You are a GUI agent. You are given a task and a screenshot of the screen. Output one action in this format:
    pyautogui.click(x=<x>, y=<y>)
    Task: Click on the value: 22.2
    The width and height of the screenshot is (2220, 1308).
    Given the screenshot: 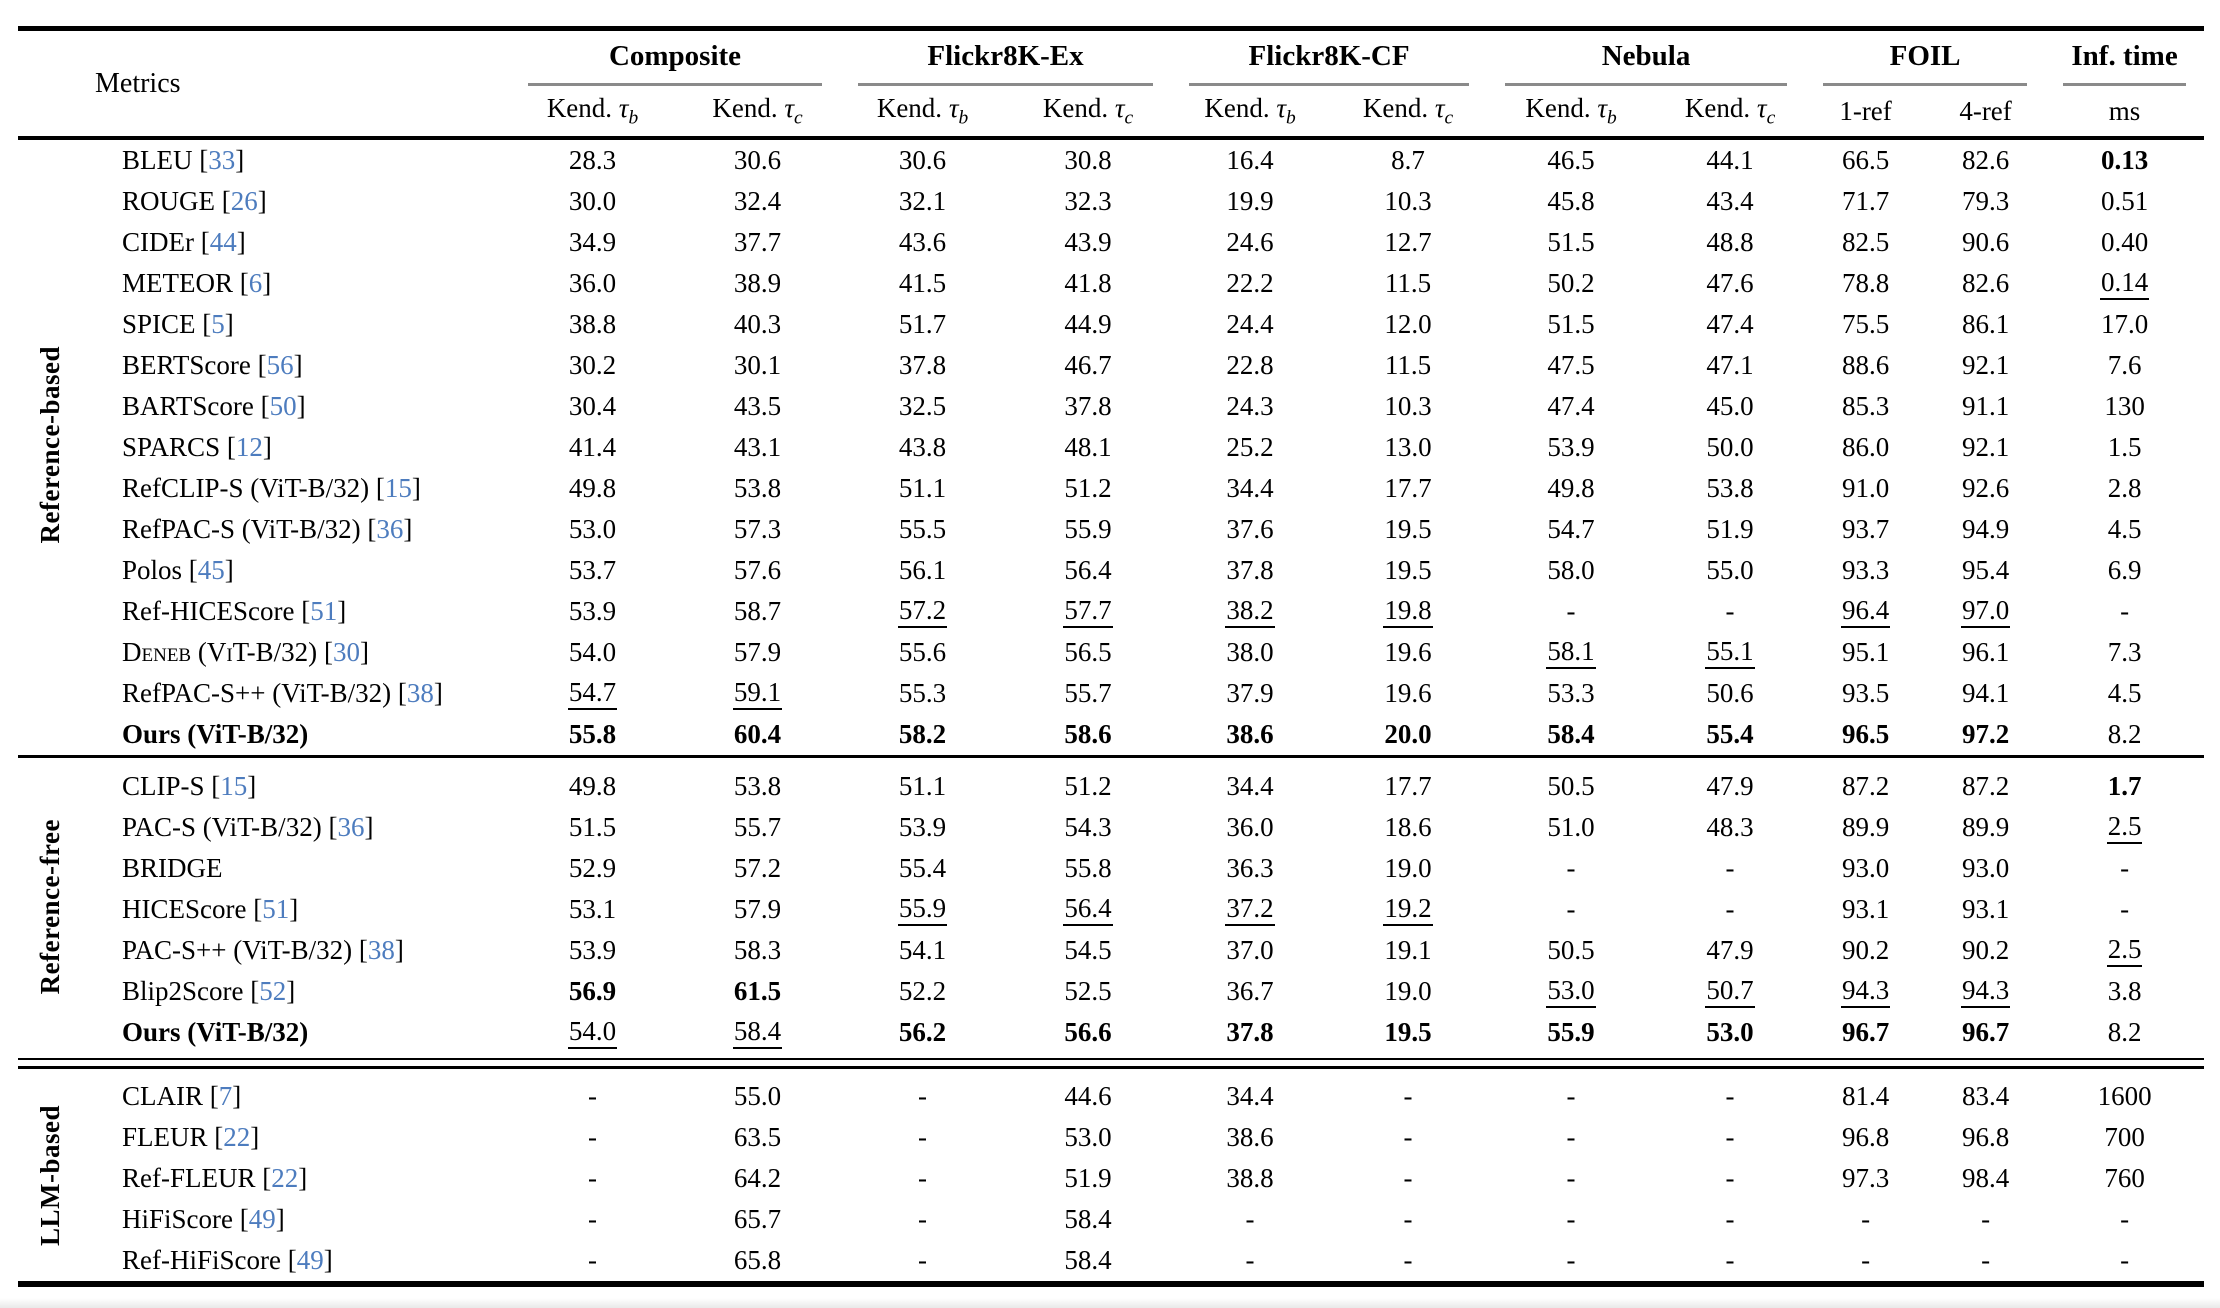 What is the action you would take?
    pyautogui.click(x=1250, y=283)
    